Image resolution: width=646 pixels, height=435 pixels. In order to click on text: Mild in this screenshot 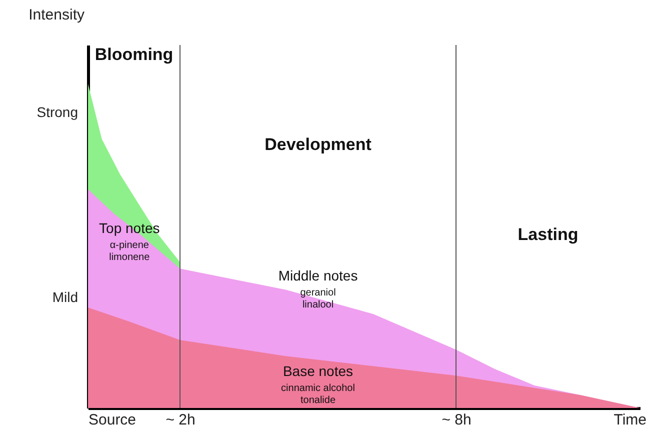, I will do `click(65, 297)`.